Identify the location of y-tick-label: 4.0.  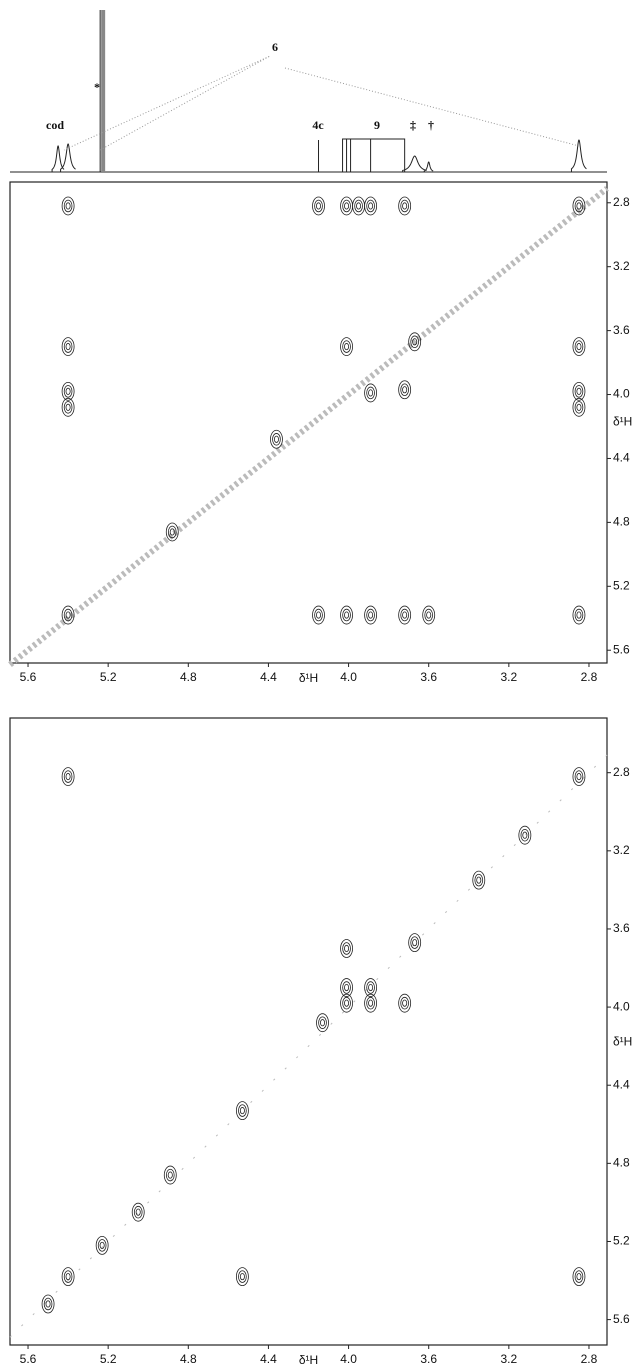
(621, 394).